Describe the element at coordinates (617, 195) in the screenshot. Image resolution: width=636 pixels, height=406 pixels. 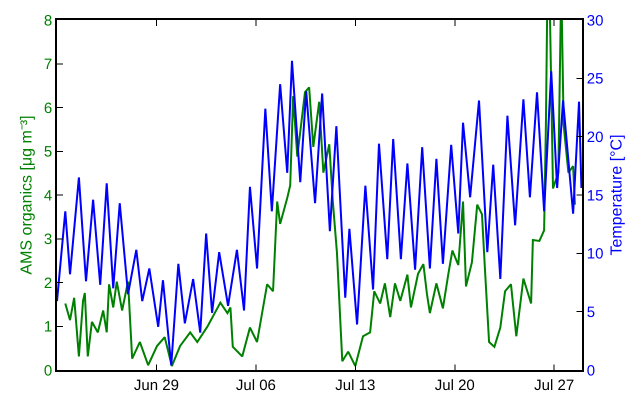
I see `y2-axis-title: Temperature [°C]` at that location.